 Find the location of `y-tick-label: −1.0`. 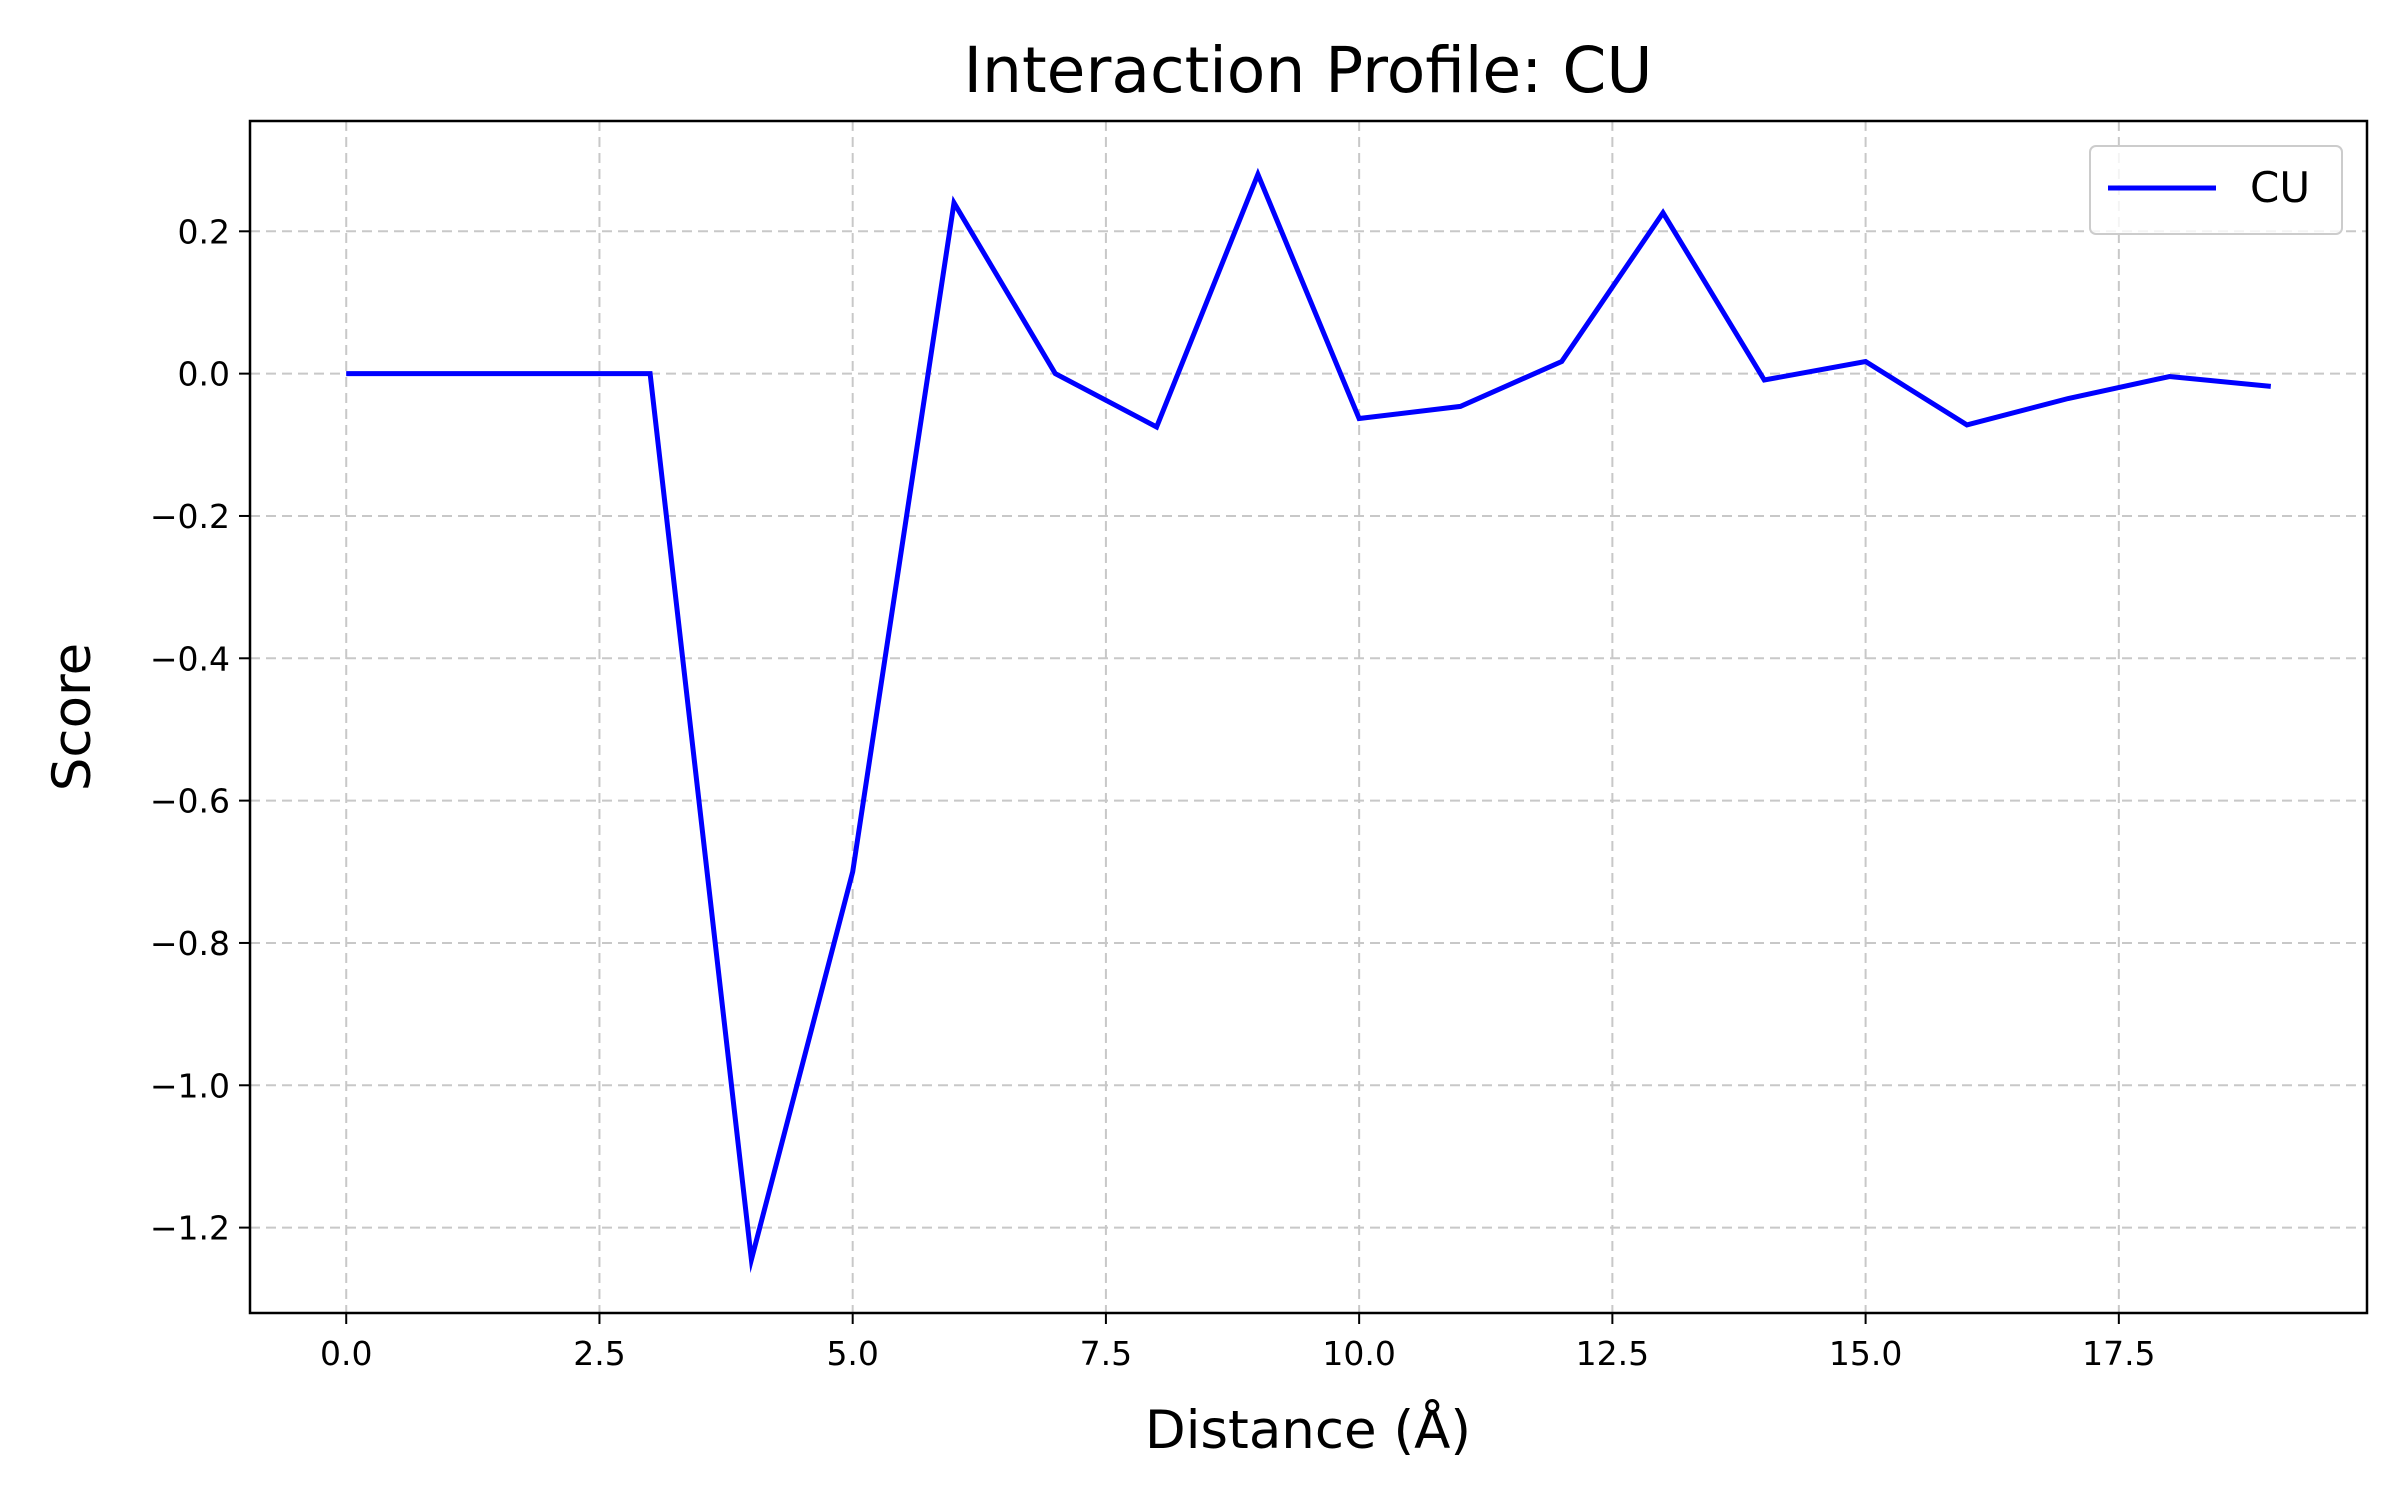

y-tick-label: −1.0 is located at coordinates (190, 1085).